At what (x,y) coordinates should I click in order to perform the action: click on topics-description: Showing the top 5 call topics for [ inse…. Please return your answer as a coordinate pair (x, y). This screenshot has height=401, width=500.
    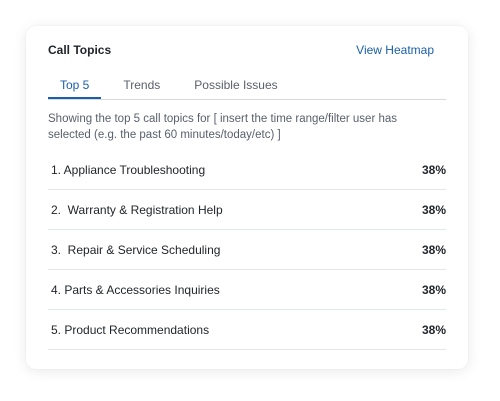
    Looking at the image, I should click on (223, 127).